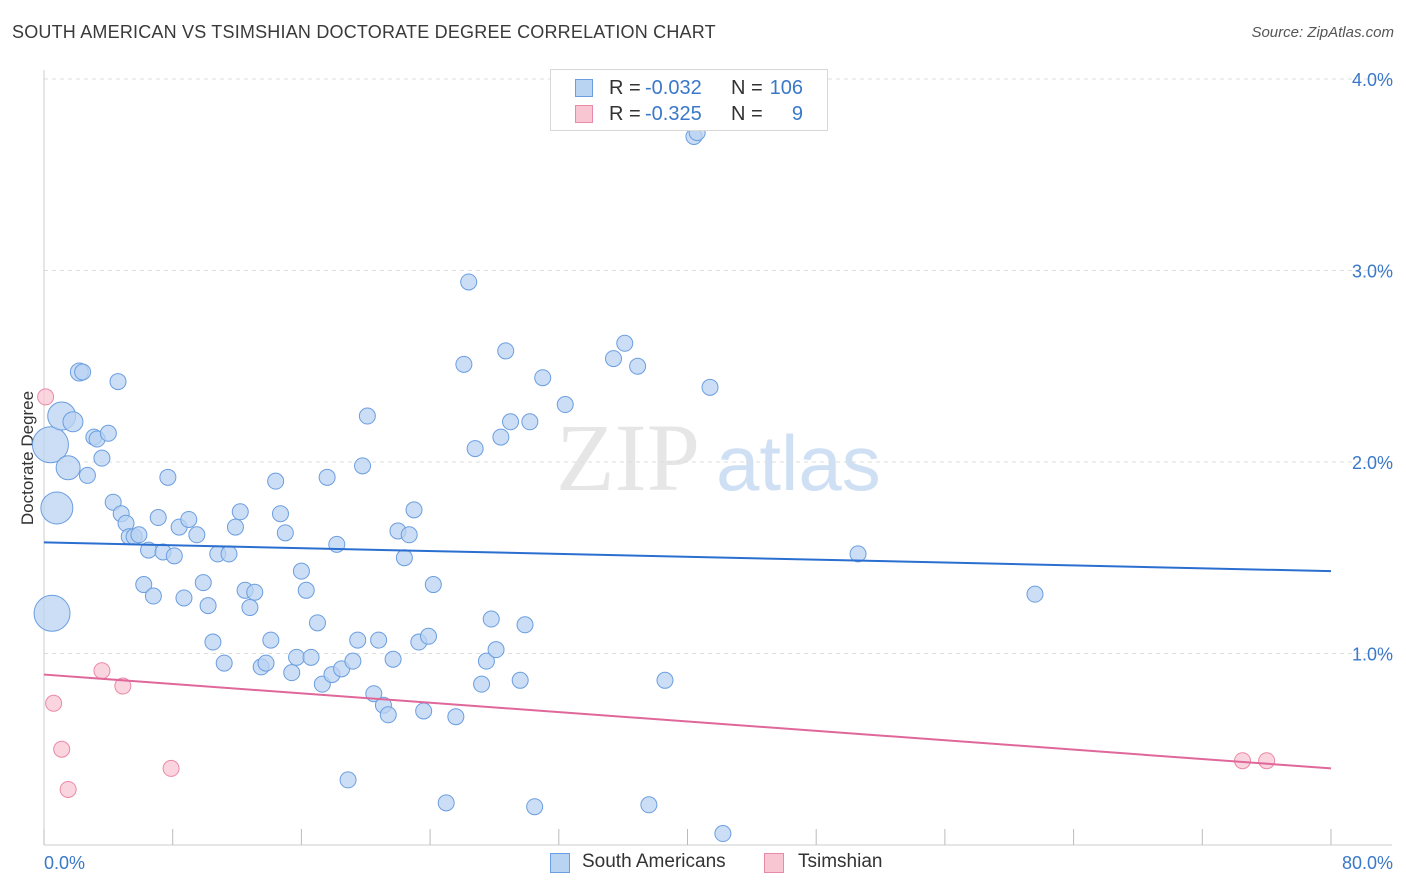 Image resolution: width=1406 pixels, height=892 pixels. I want to click on correlation-legend: R = -0.032 N = 106 R = -0.325 N = 9, so click(689, 100).